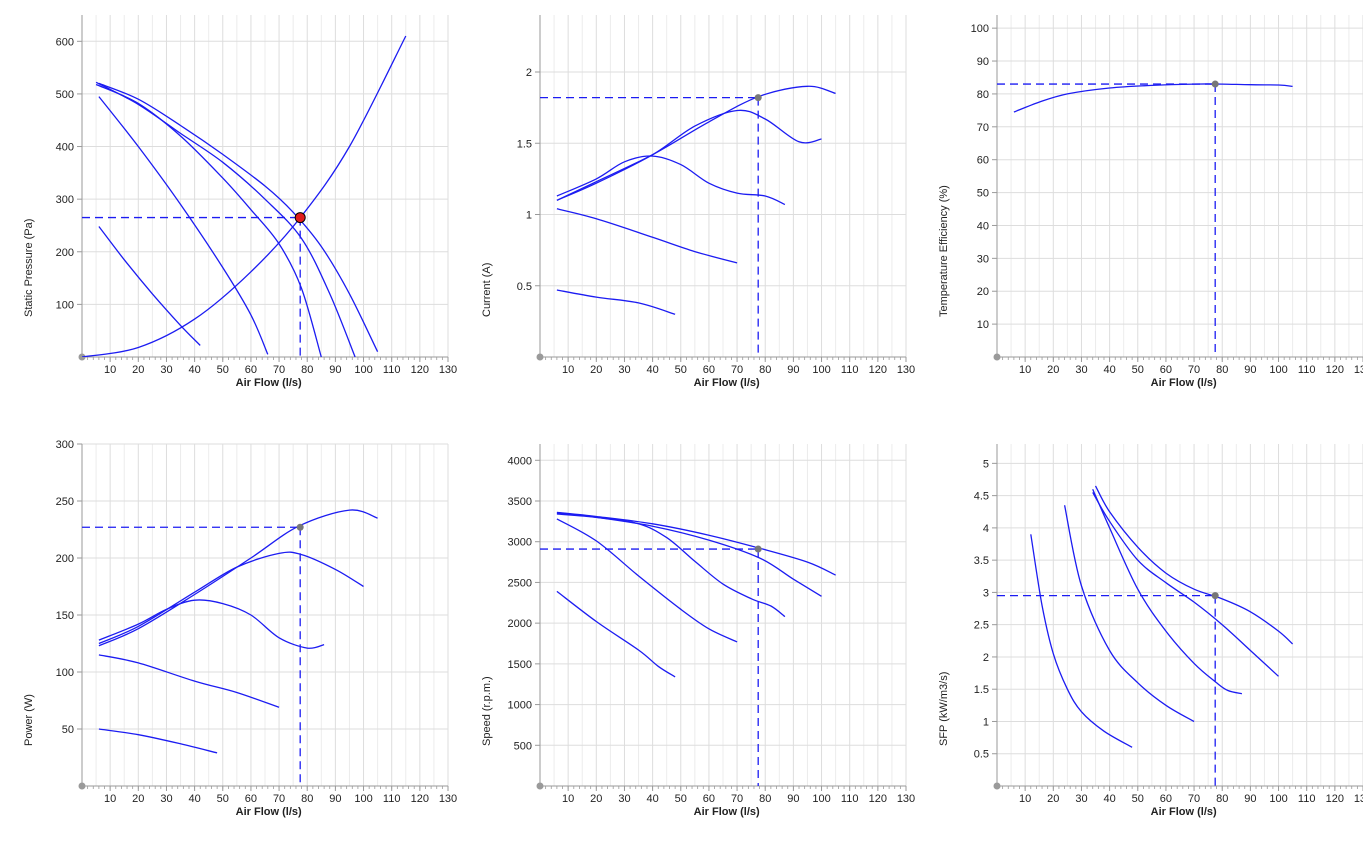  Describe the element at coordinates (986, 658) in the screenshot. I see `y-tick-label: 2` at that location.